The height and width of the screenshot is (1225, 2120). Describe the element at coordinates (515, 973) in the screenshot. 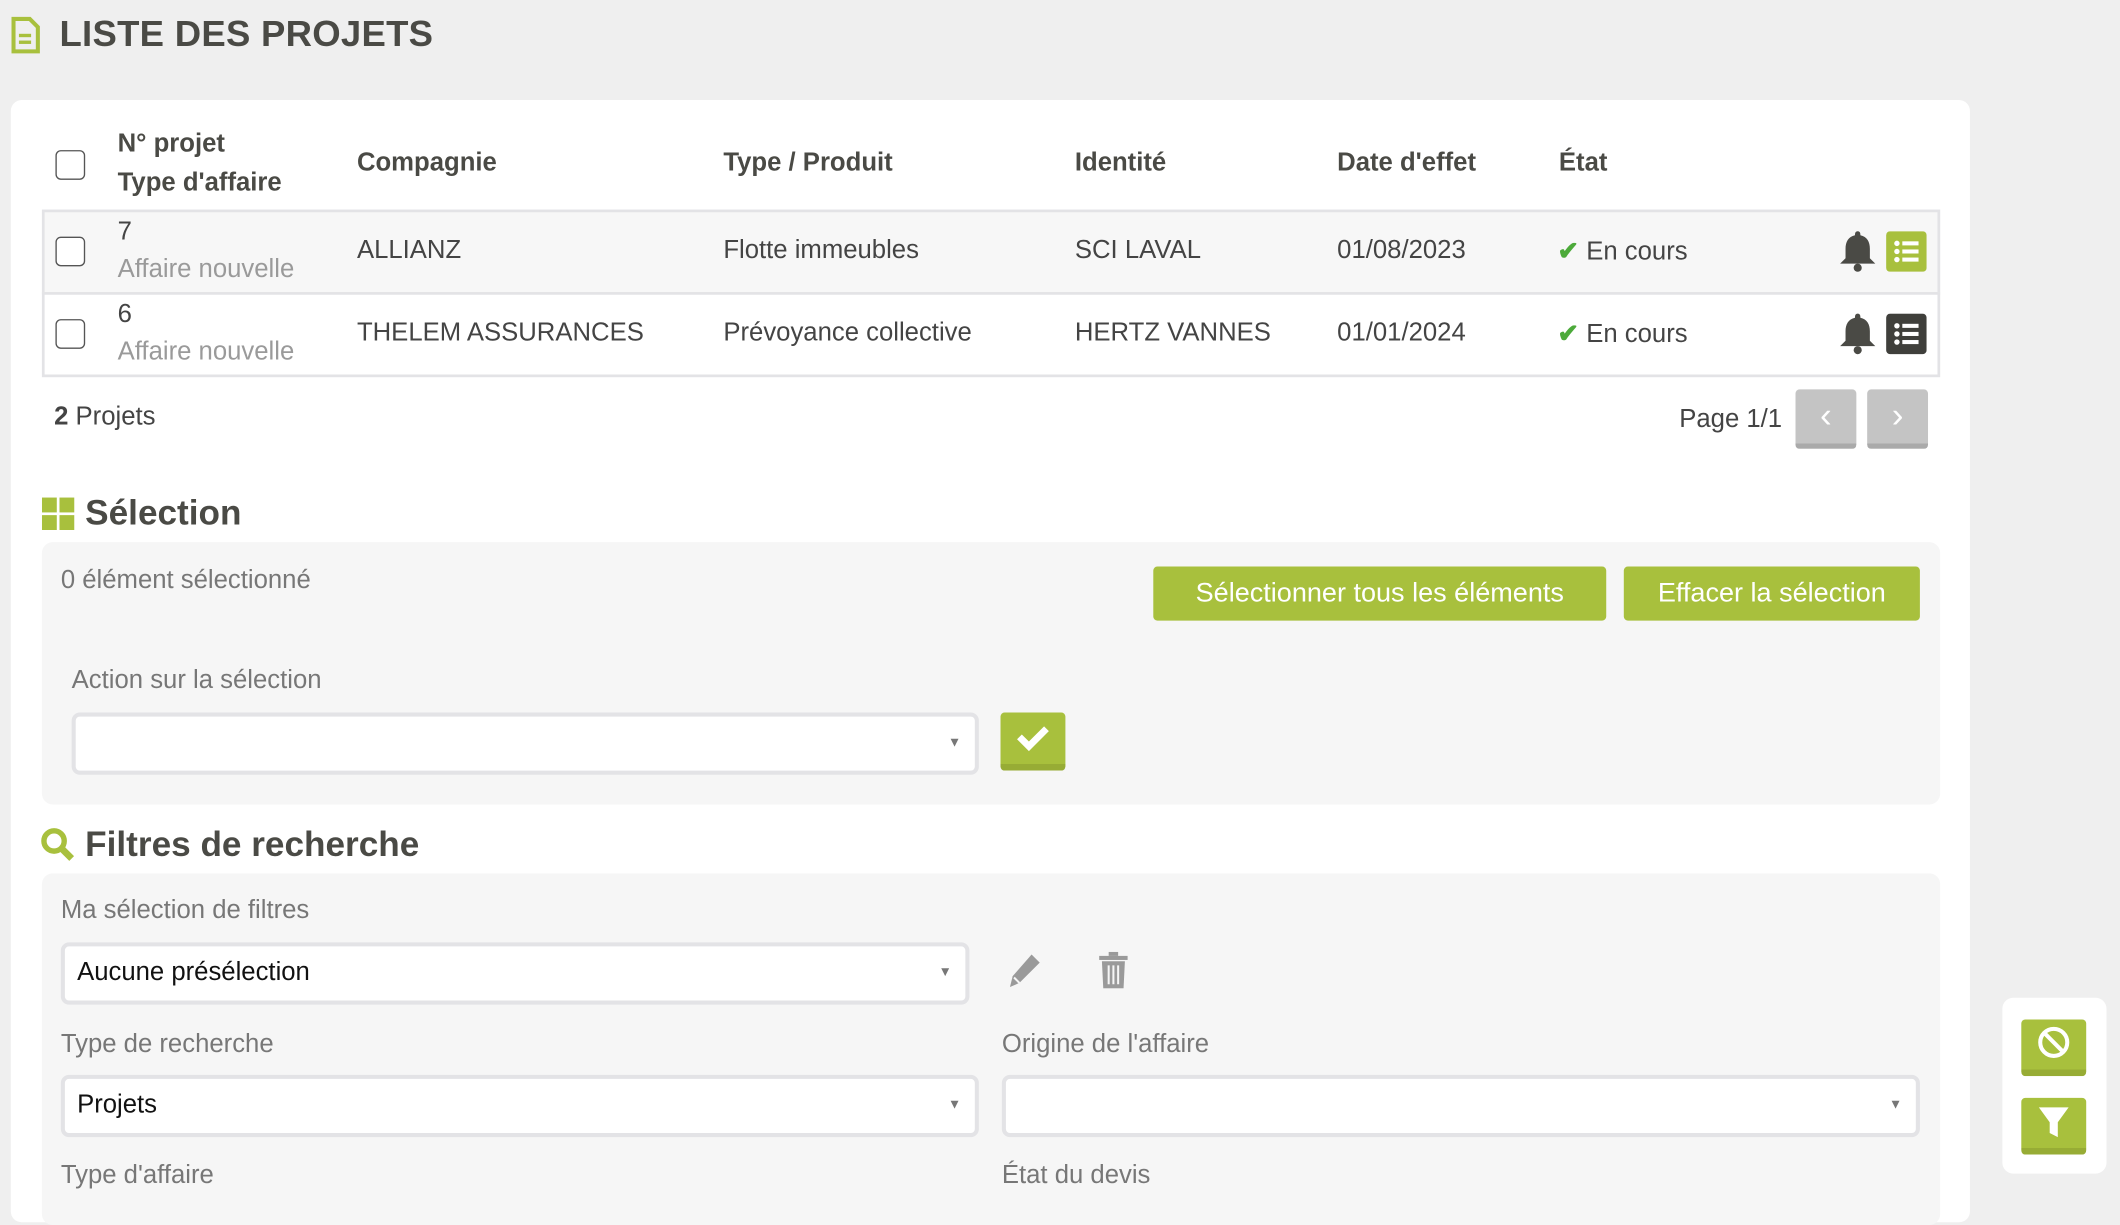

I see `preset-select: Aucune présélection ▼` at that location.